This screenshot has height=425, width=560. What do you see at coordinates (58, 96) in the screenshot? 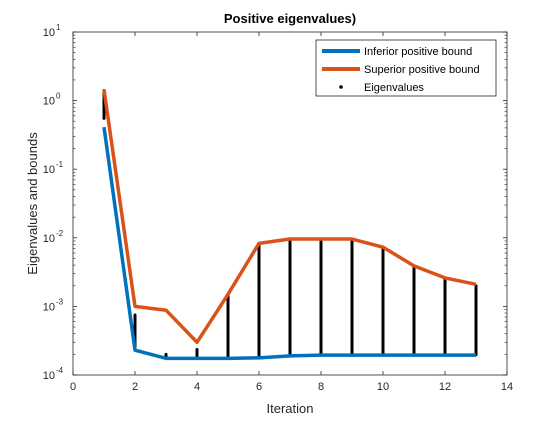
I see `y-tick-label-exponent: 0` at bounding box center [58, 96].